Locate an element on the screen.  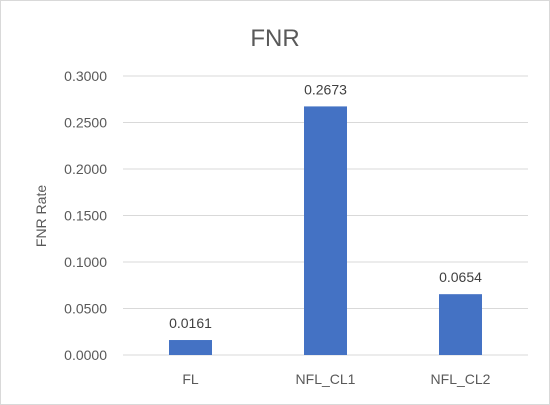
x-axis-ticks: FL NFL_CL1 NFL_CL2 is located at coordinates (336, 379).